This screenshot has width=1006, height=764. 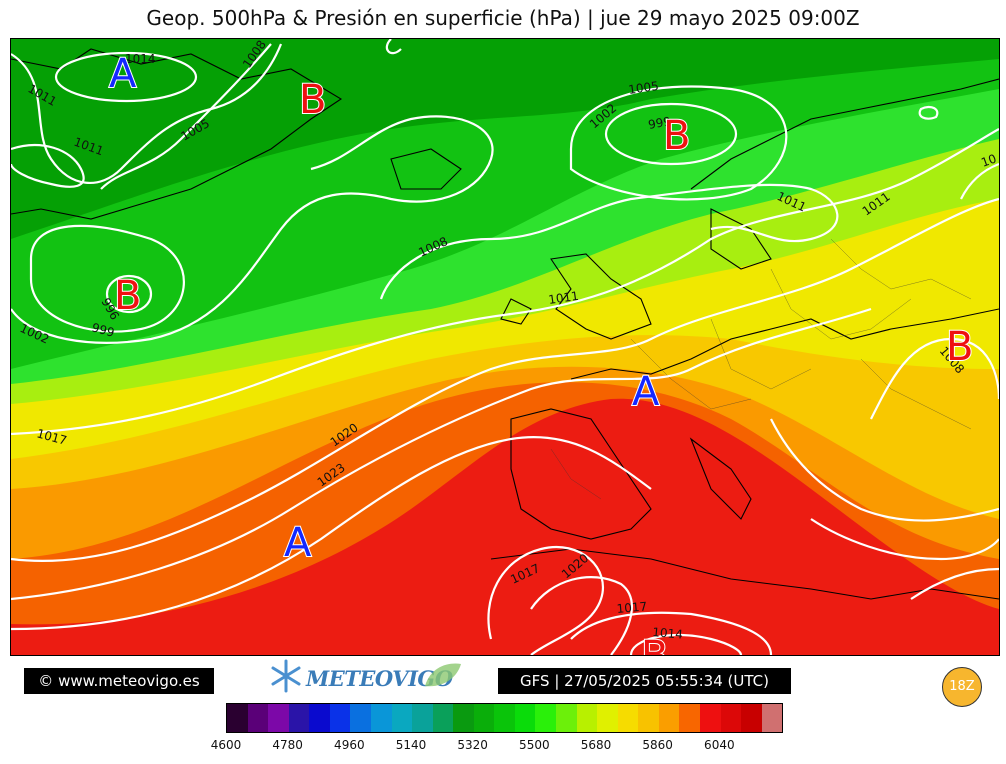 I want to click on colorbar-tick-label: 4780, so click(x=287, y=745).